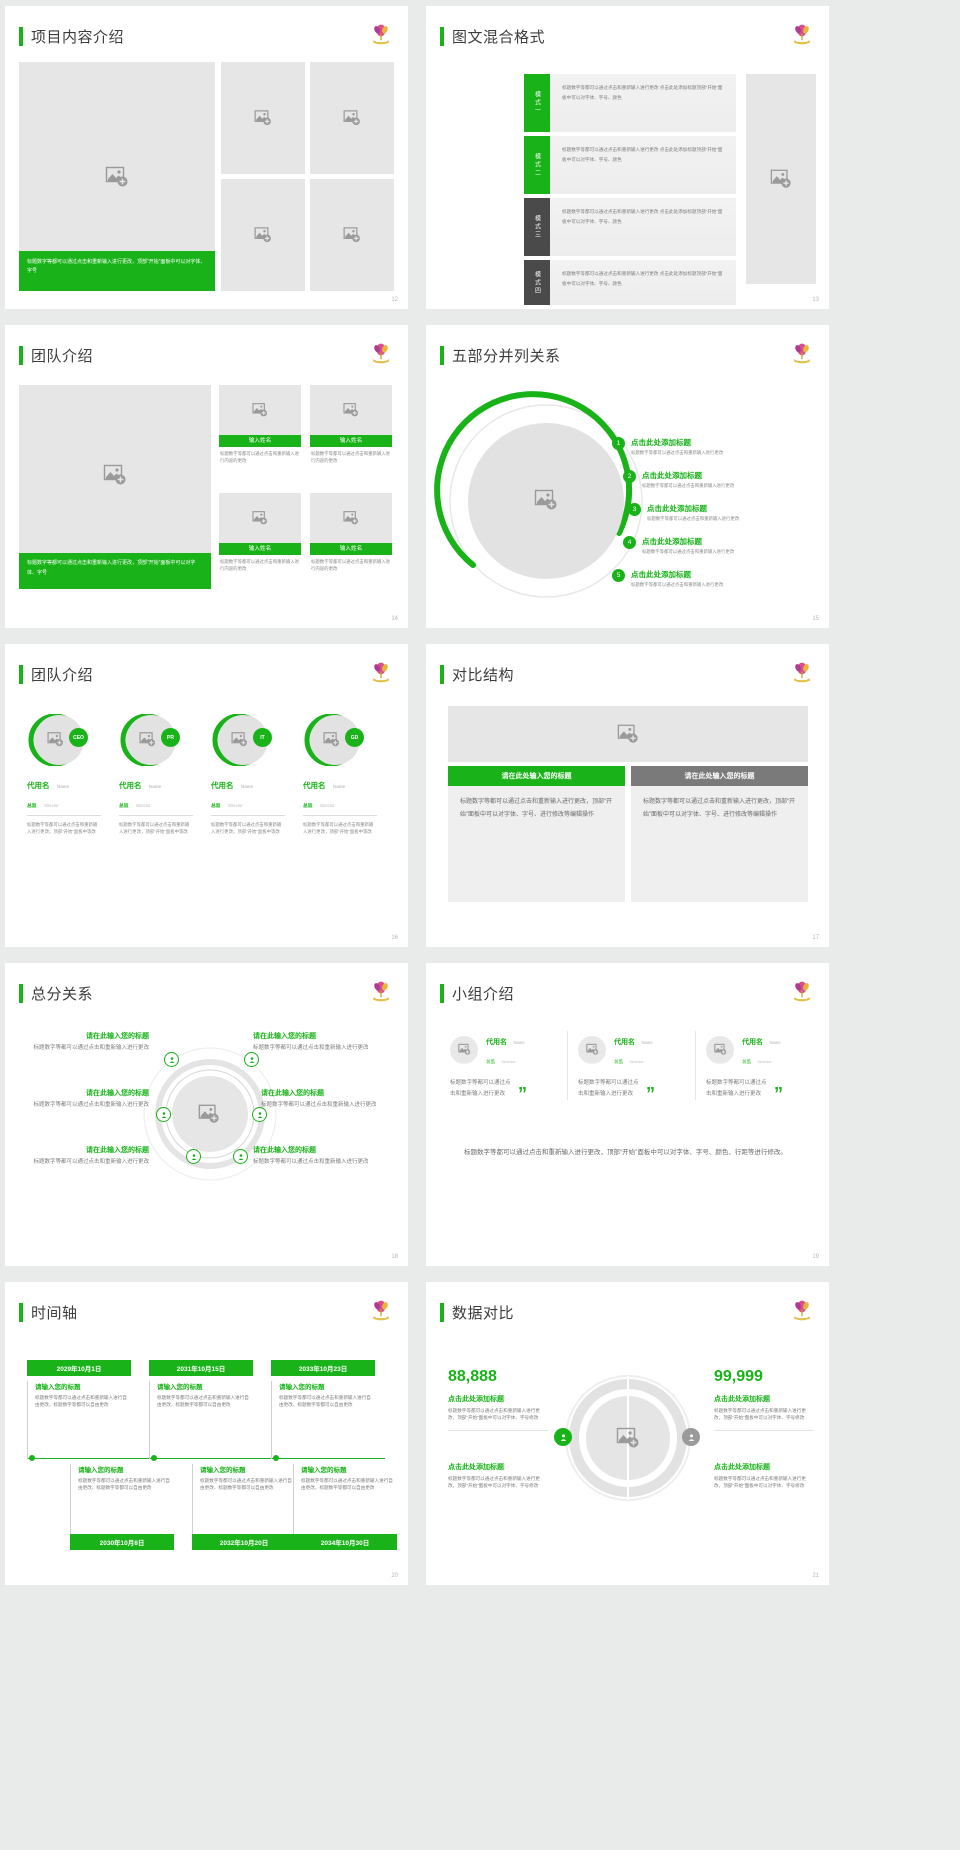 The width and height of the screenshot is (960, 1850). I want to click on avatar: CEO, so click(70, 740).